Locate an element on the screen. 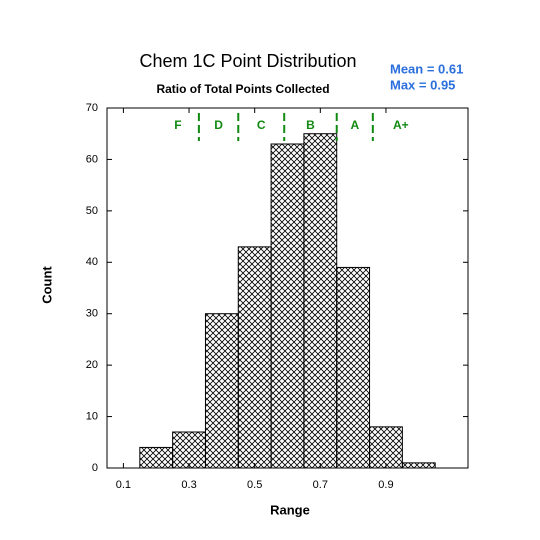 The height and width of the screenshot is (540, 540). y-tick-label: 70 is located at coordinates (92, 108).